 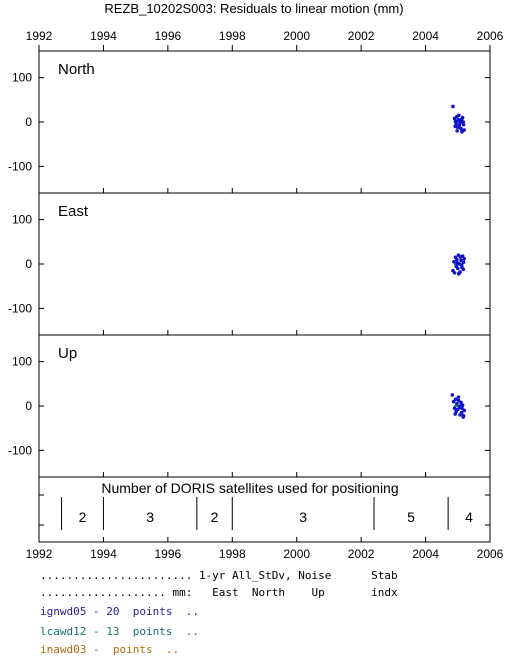 What do you see at coordinates (265, 549) in the screenshot?
I see `bottom-x-axis: 1992 1994 1996 1998 2000 2002 2004 2006` at bounding box center [265, 549].